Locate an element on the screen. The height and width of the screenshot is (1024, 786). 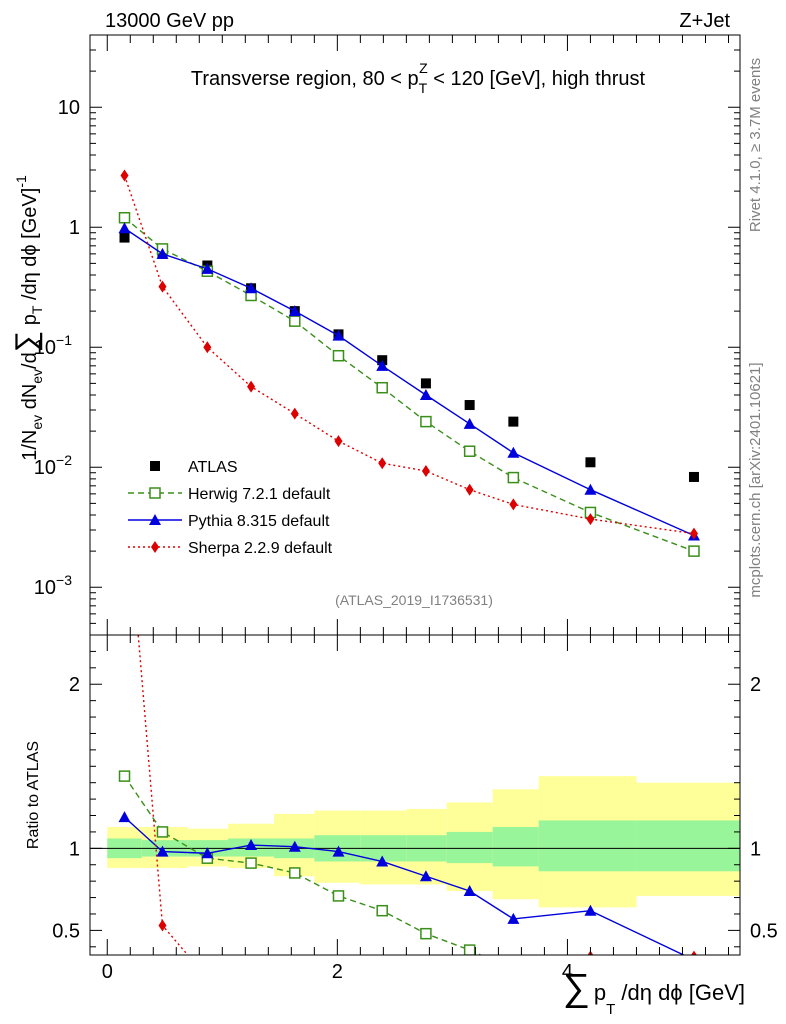
legend-label: Pythia 8.315 default is located at coordinates (259, 521).